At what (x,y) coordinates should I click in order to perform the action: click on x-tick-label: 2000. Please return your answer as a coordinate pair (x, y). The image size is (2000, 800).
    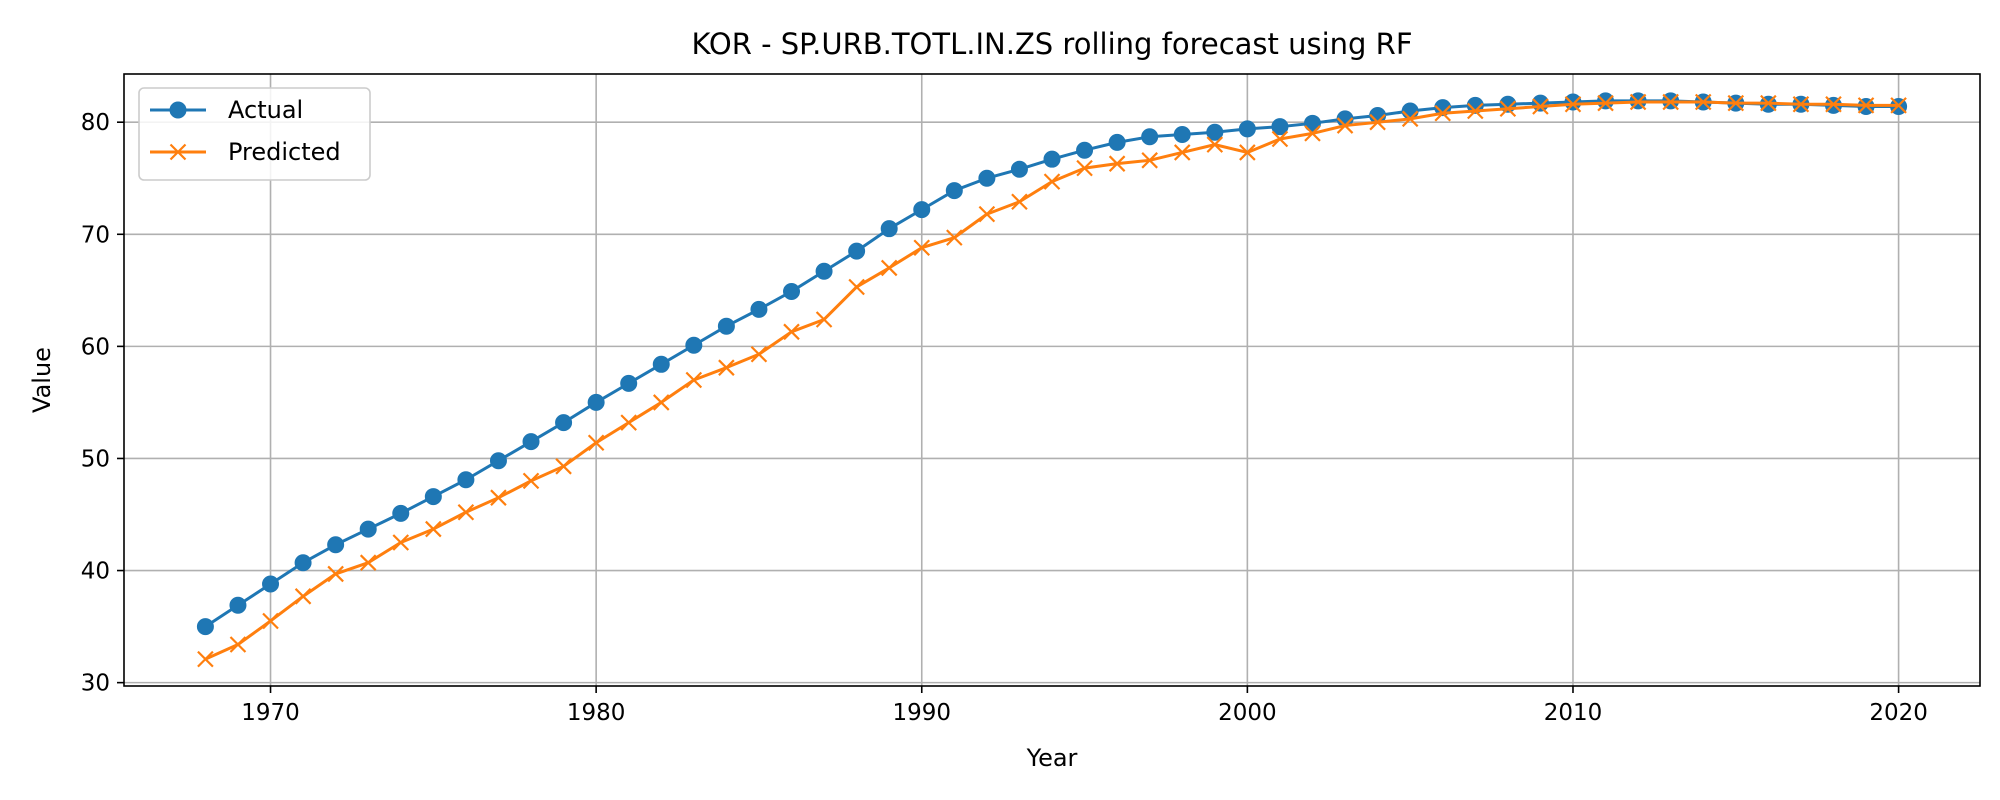
    Looking at the image, I should click on (1247, 713).